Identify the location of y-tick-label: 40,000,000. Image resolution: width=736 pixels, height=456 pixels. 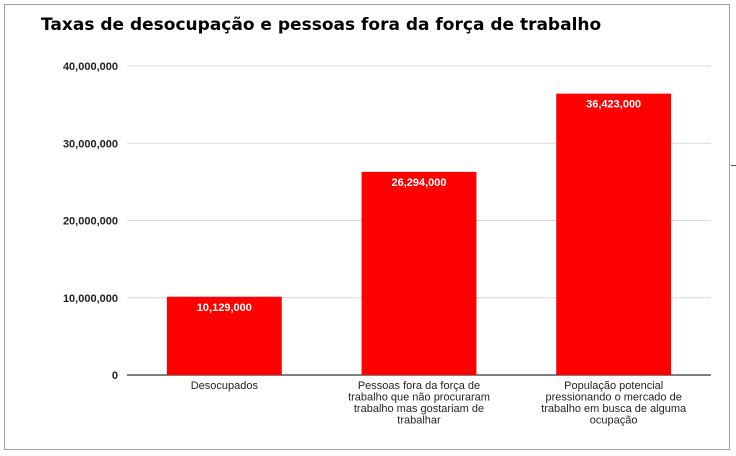
(90, 67).